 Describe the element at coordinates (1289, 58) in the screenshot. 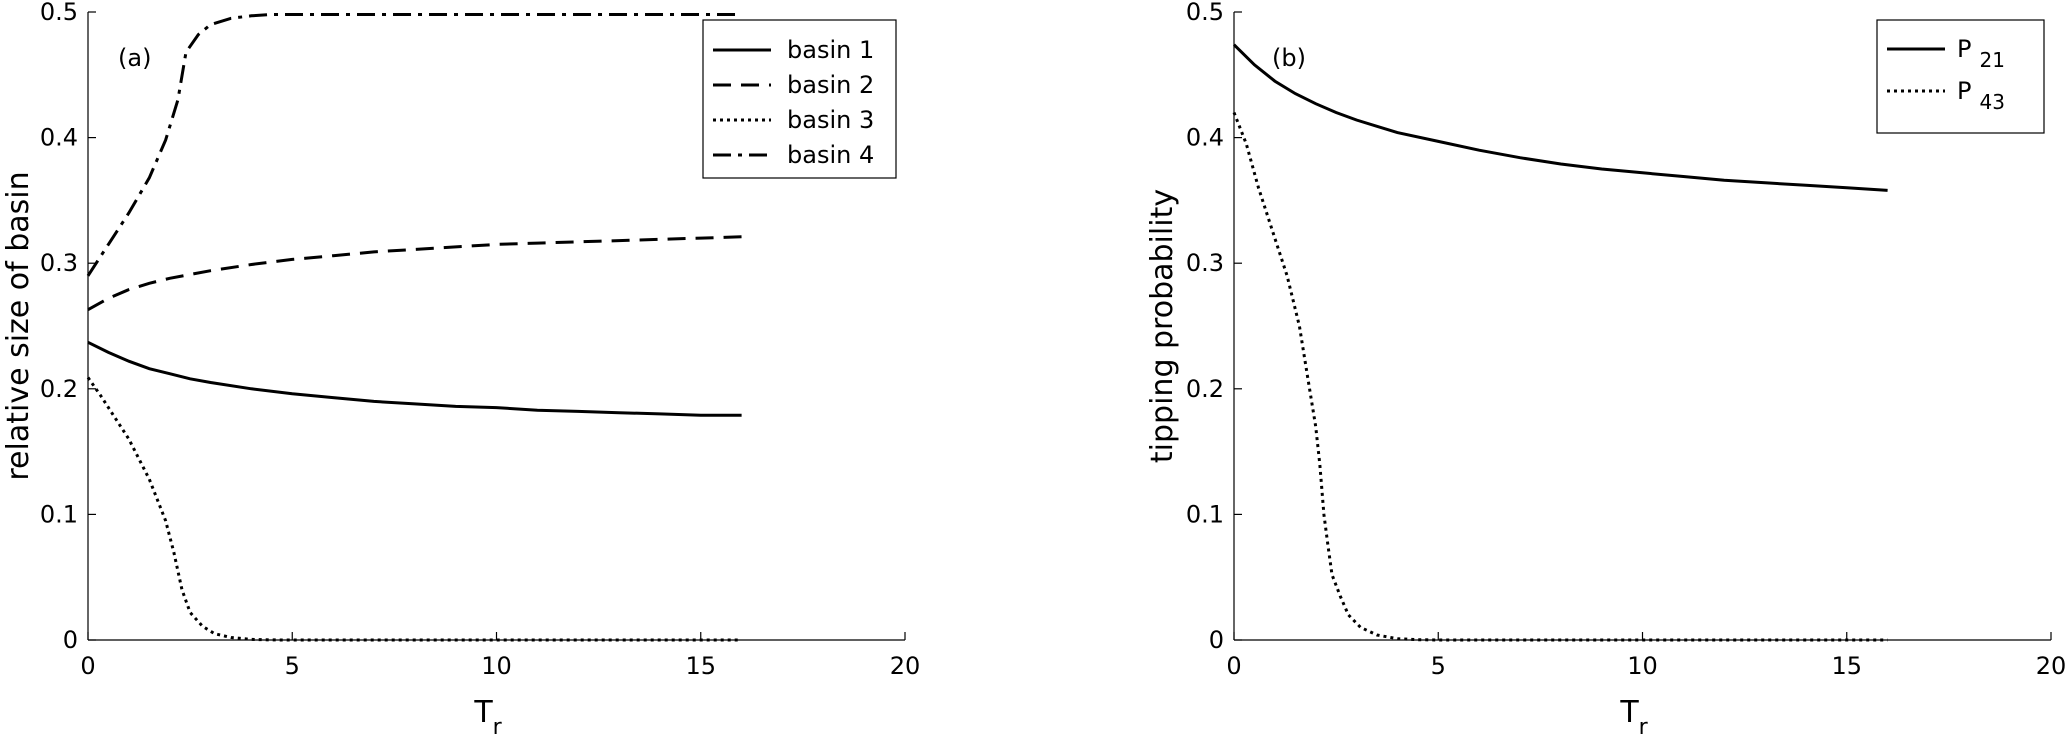

I see `panel-label: (b)` at that location.